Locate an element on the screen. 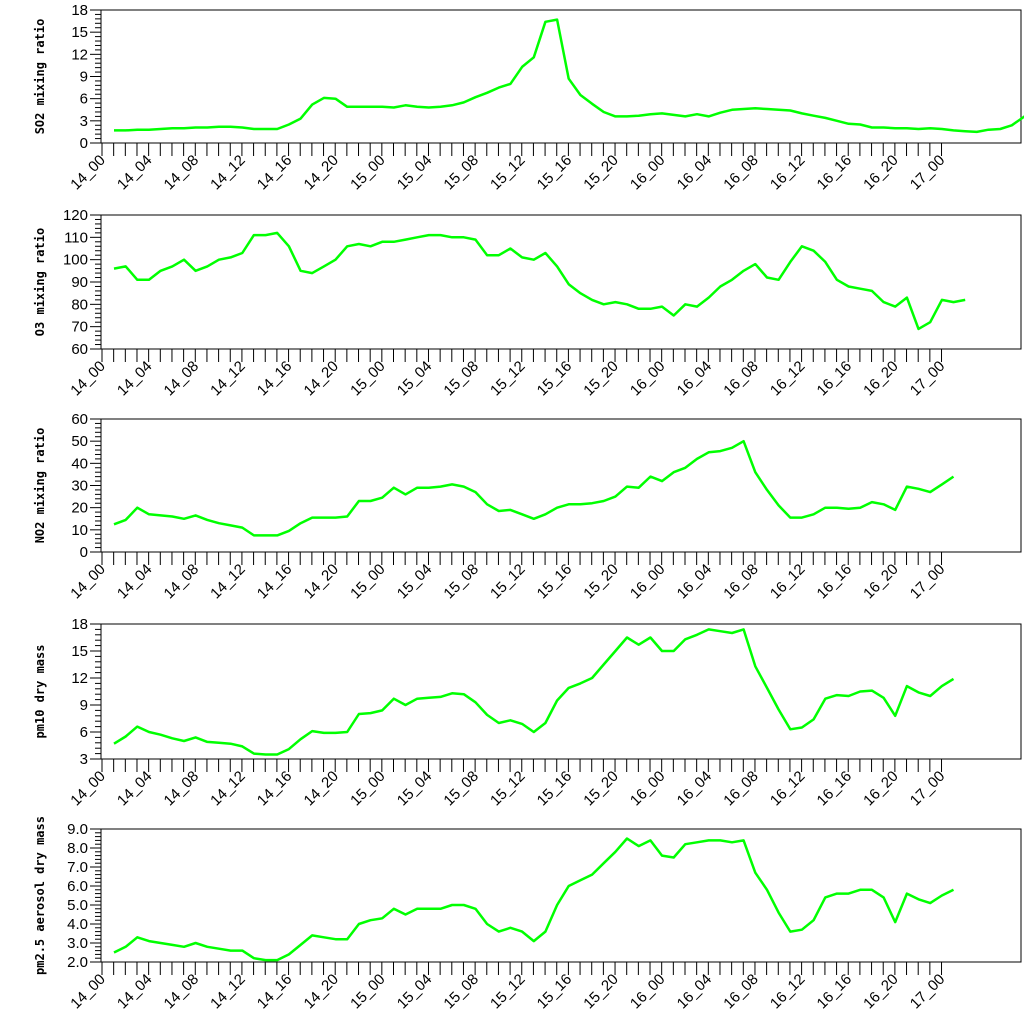 The width and height of the screenshot is (1024, 1024). o3-plot-frame is located at coordinates (561, 282).